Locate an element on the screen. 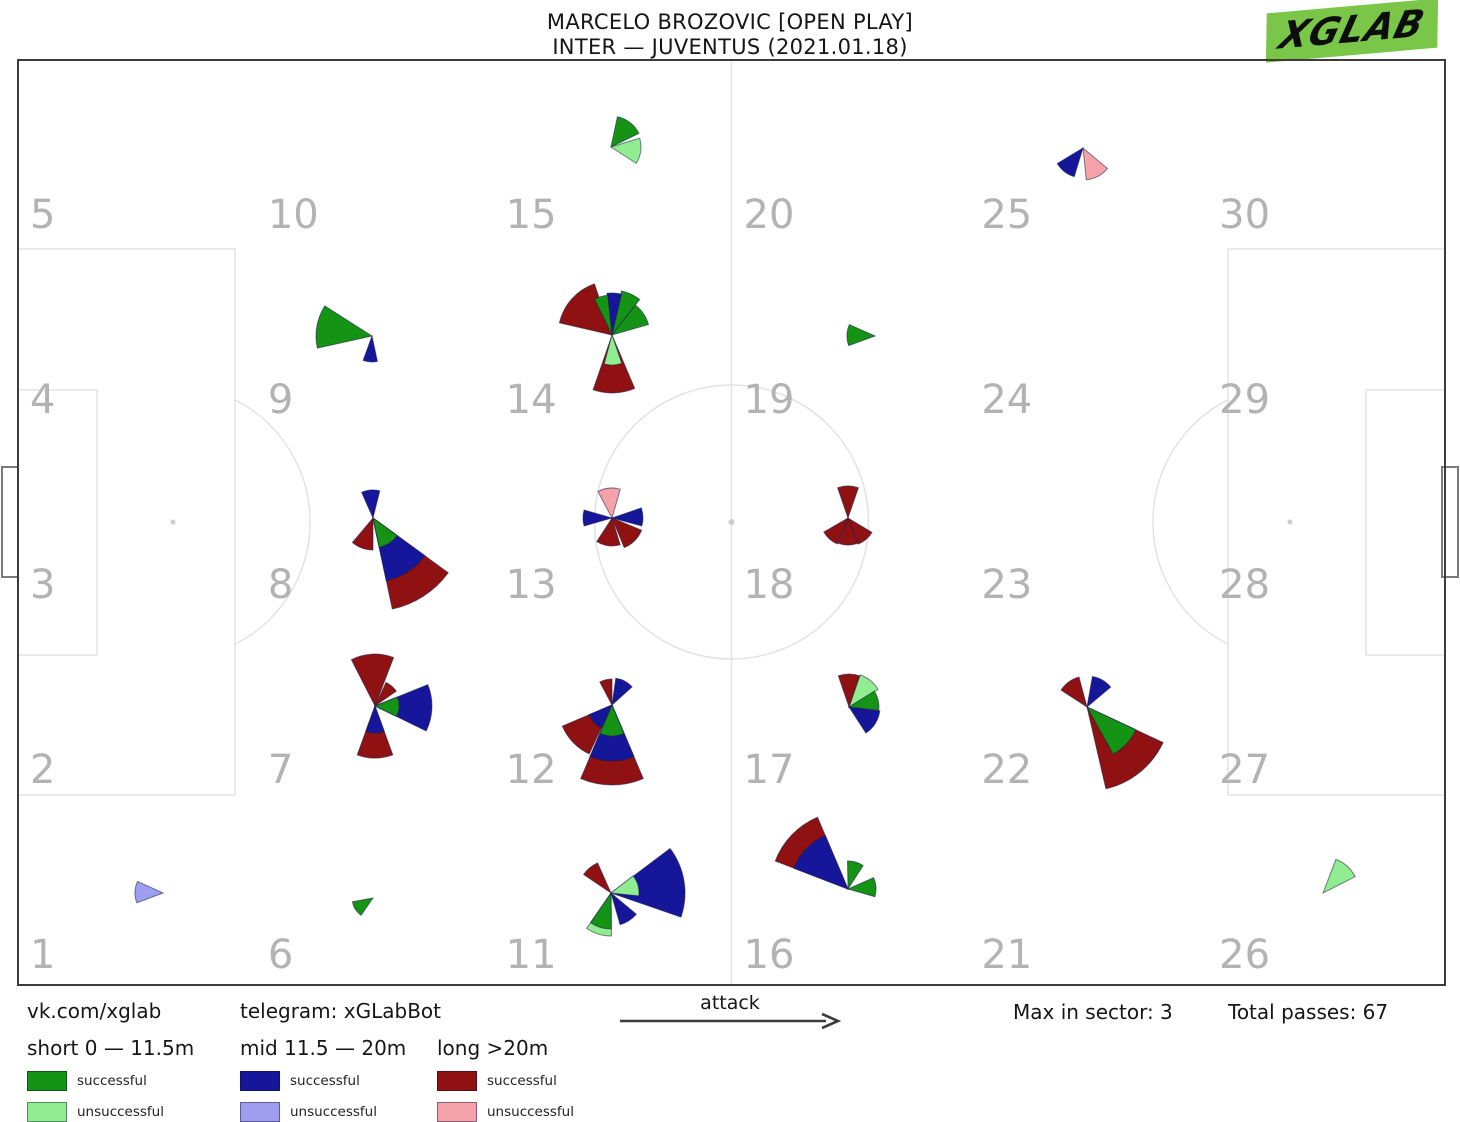 This screenshot has width=1460, height=1122. telegram-text: telegram: xGLabBot is located at coordinates (340, 1011).